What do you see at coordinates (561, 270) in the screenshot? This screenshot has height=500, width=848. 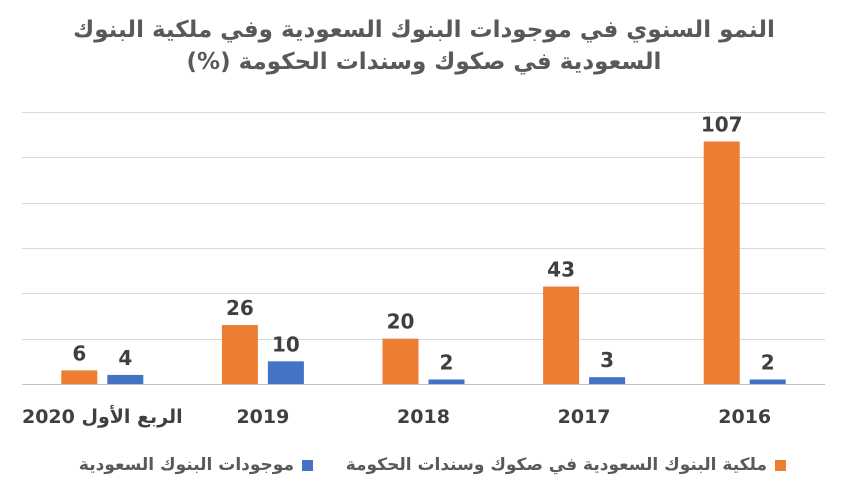 I see `data-label: 43` at bounding box center [561, 270].